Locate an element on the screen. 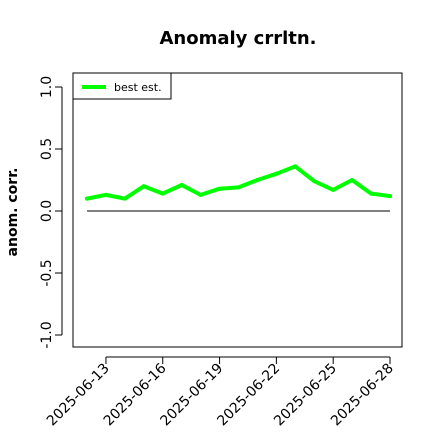  y-axis-title: anom. corr. is located at coordinates (13, 212).